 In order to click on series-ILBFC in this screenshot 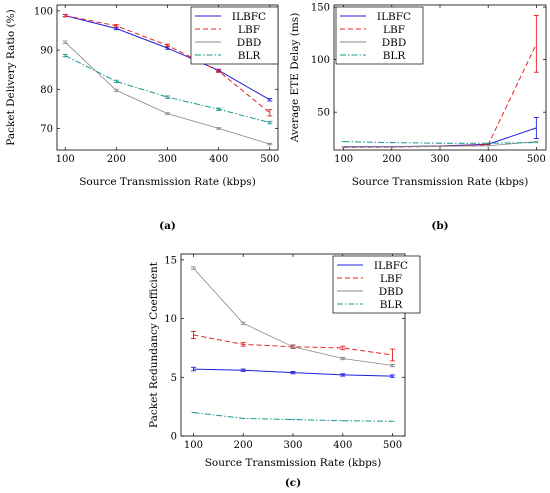, I will do `click(293, 372)`.